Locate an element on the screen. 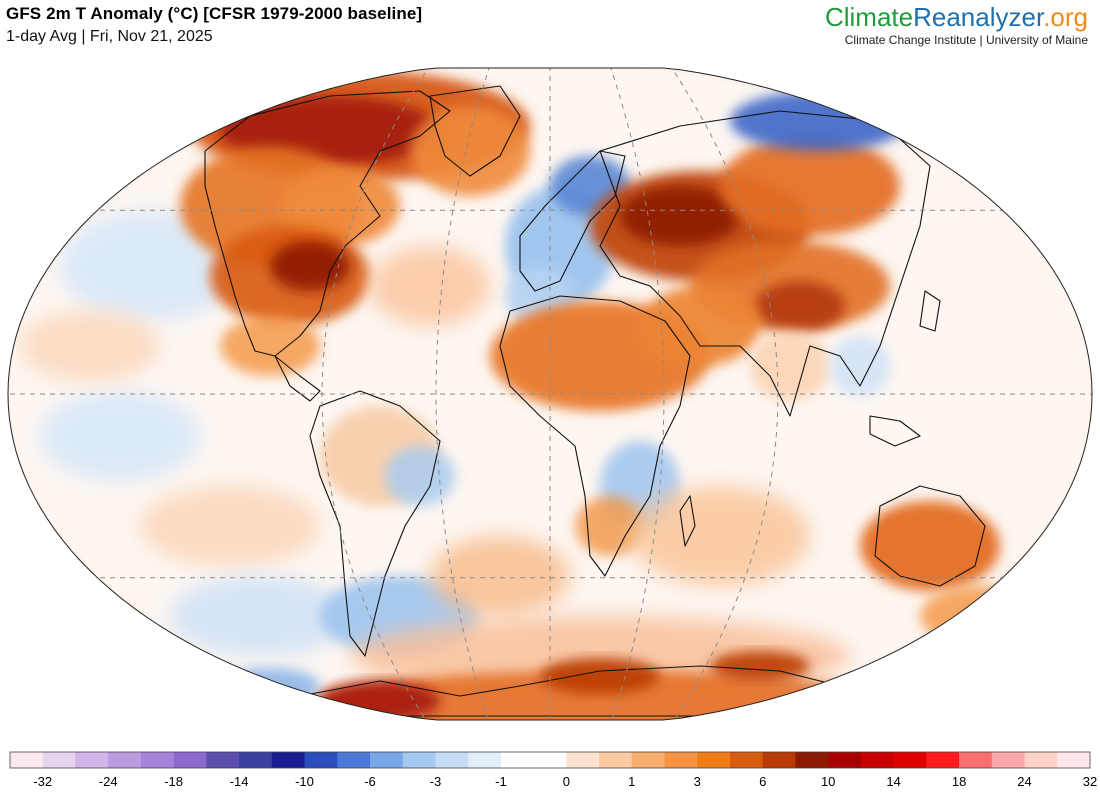  colorbar-tick-label: -10 is located at coordinates (304, 781).